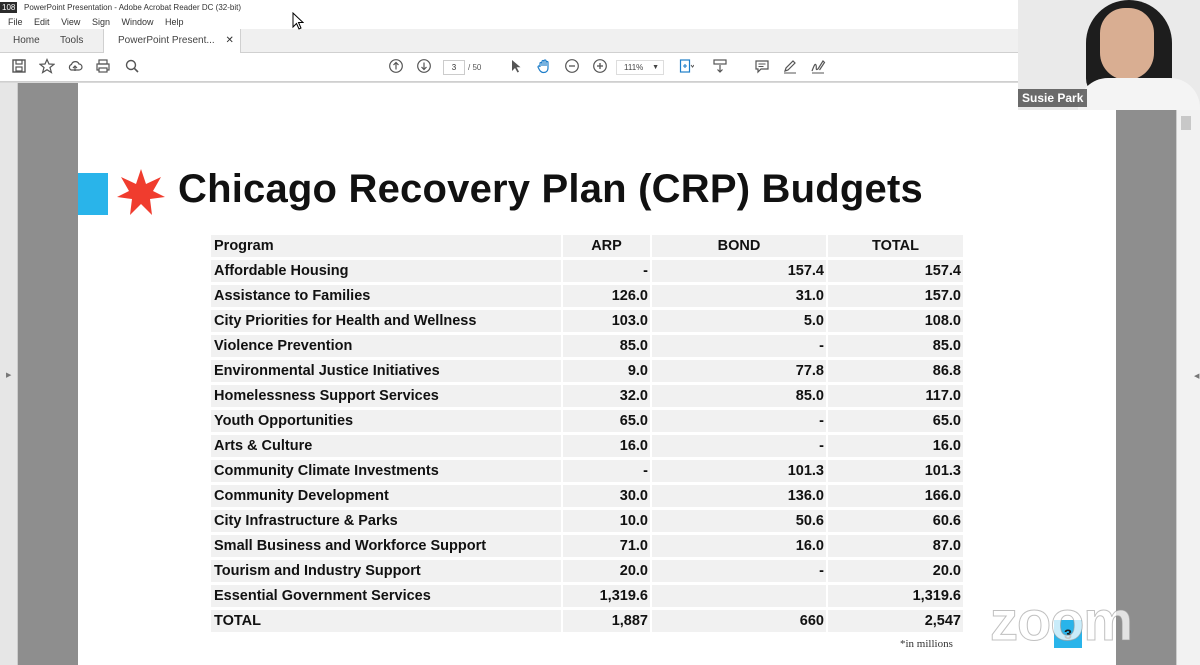  What do you see at coordinates (516, 67) in the screenshot?
I see `select-cursor-icon` at bounding box center [516, 67].